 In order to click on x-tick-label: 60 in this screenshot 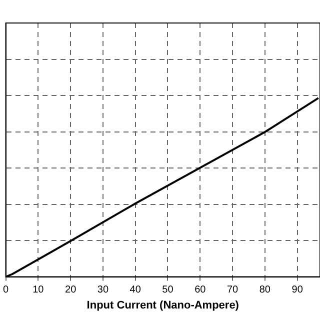, I will do `click(200, 290)`.